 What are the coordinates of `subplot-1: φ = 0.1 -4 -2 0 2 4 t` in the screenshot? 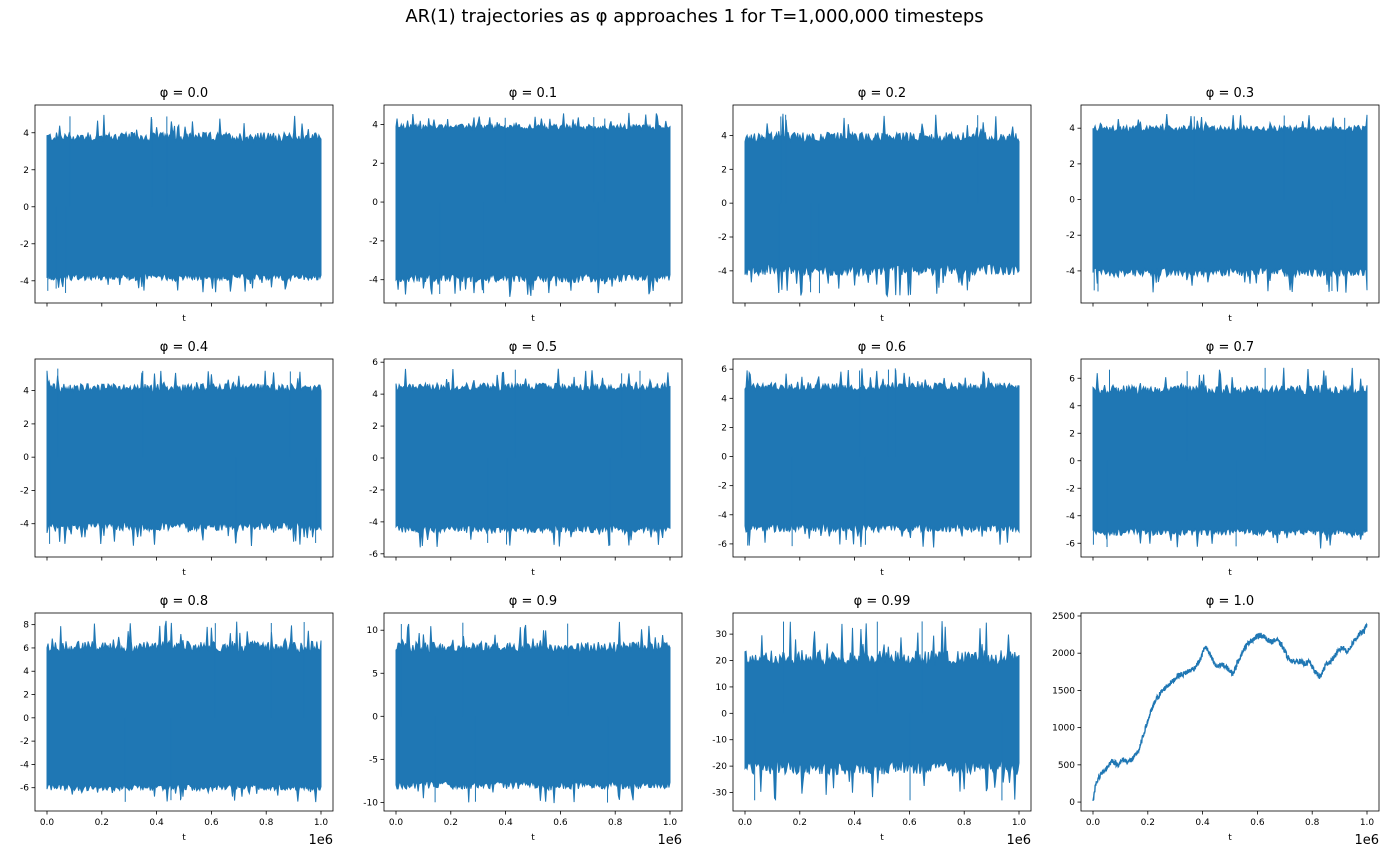 It's located at (526, 205).